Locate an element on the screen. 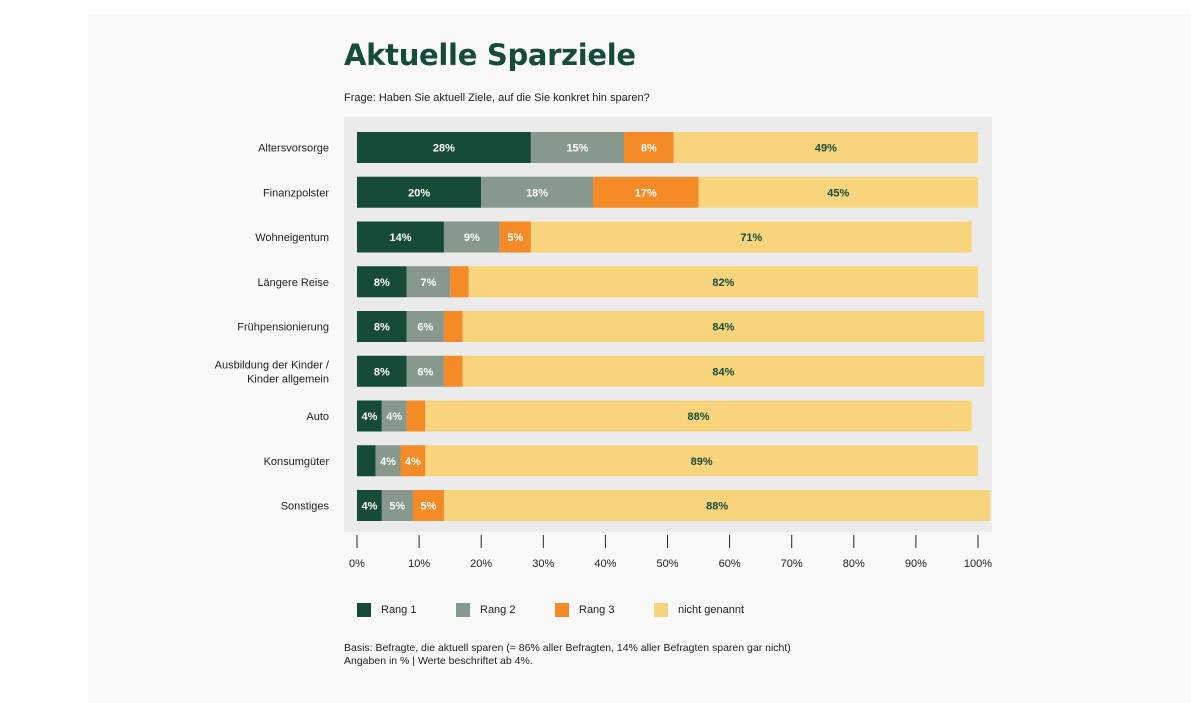 Image resolution: width=1191 pixels, height=703 pixels. x-axis-tick-label: 80% is located at coordinates (854, 564).